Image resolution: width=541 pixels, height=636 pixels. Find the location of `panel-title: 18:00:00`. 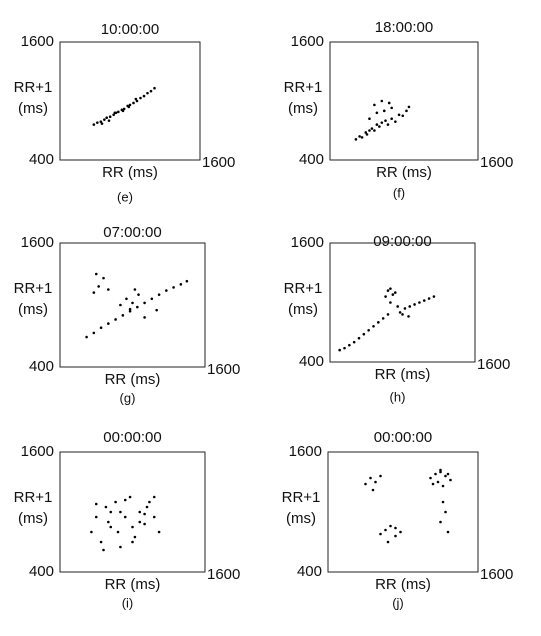

panel-title: 18:00:00 is located at coordinates (404, 27).